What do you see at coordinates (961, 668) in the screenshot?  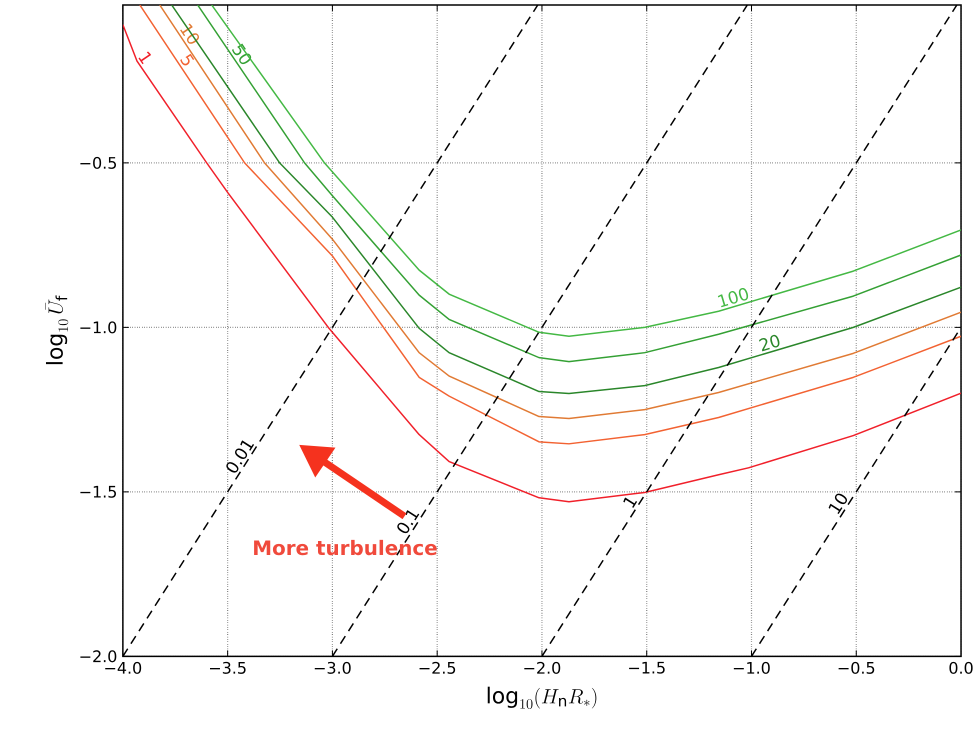 I see `x-tick-label: 0.0` at bounding box center [961, 668].